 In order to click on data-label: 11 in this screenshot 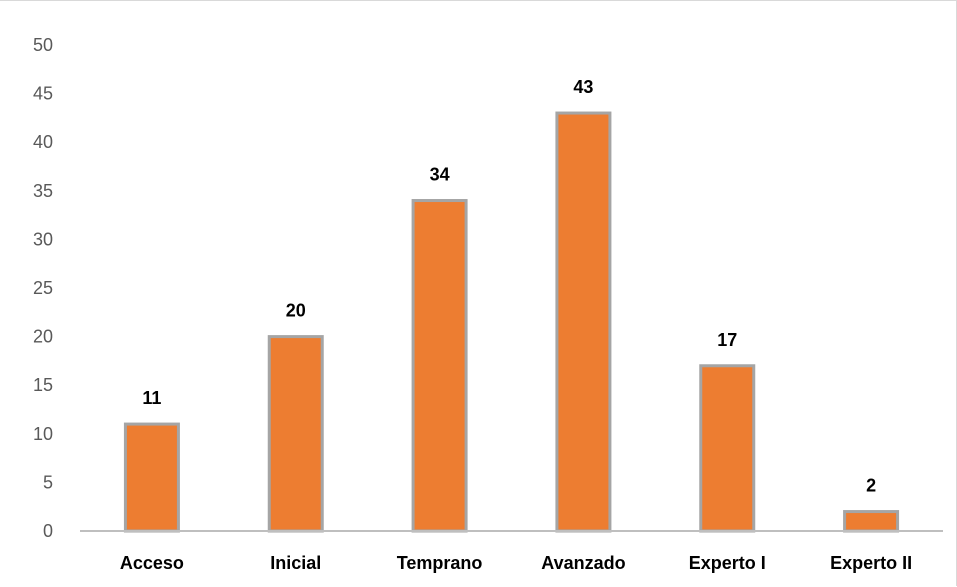, I will do `click(151, 398)`.